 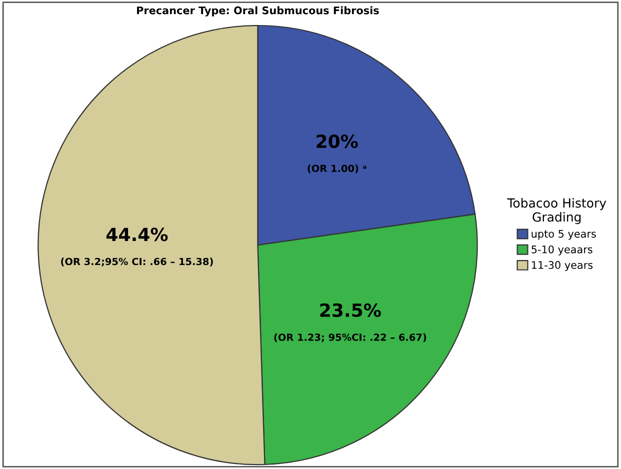 I want to click on legend-title: Tobacoo History Grading, so click(x=556, y=211).